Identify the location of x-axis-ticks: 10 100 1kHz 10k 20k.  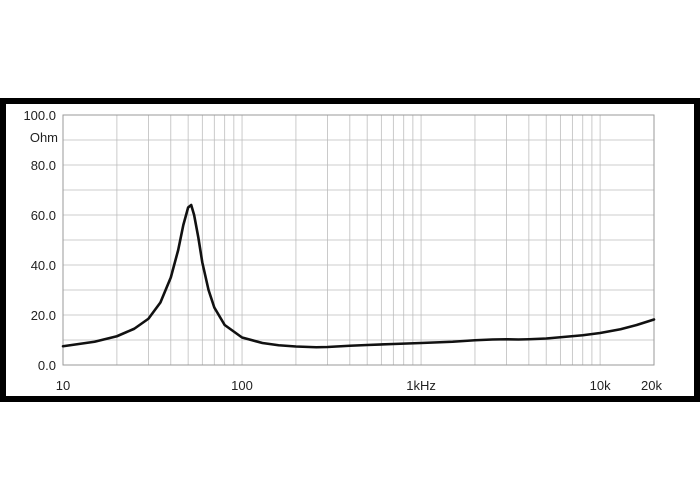
(359, 385).